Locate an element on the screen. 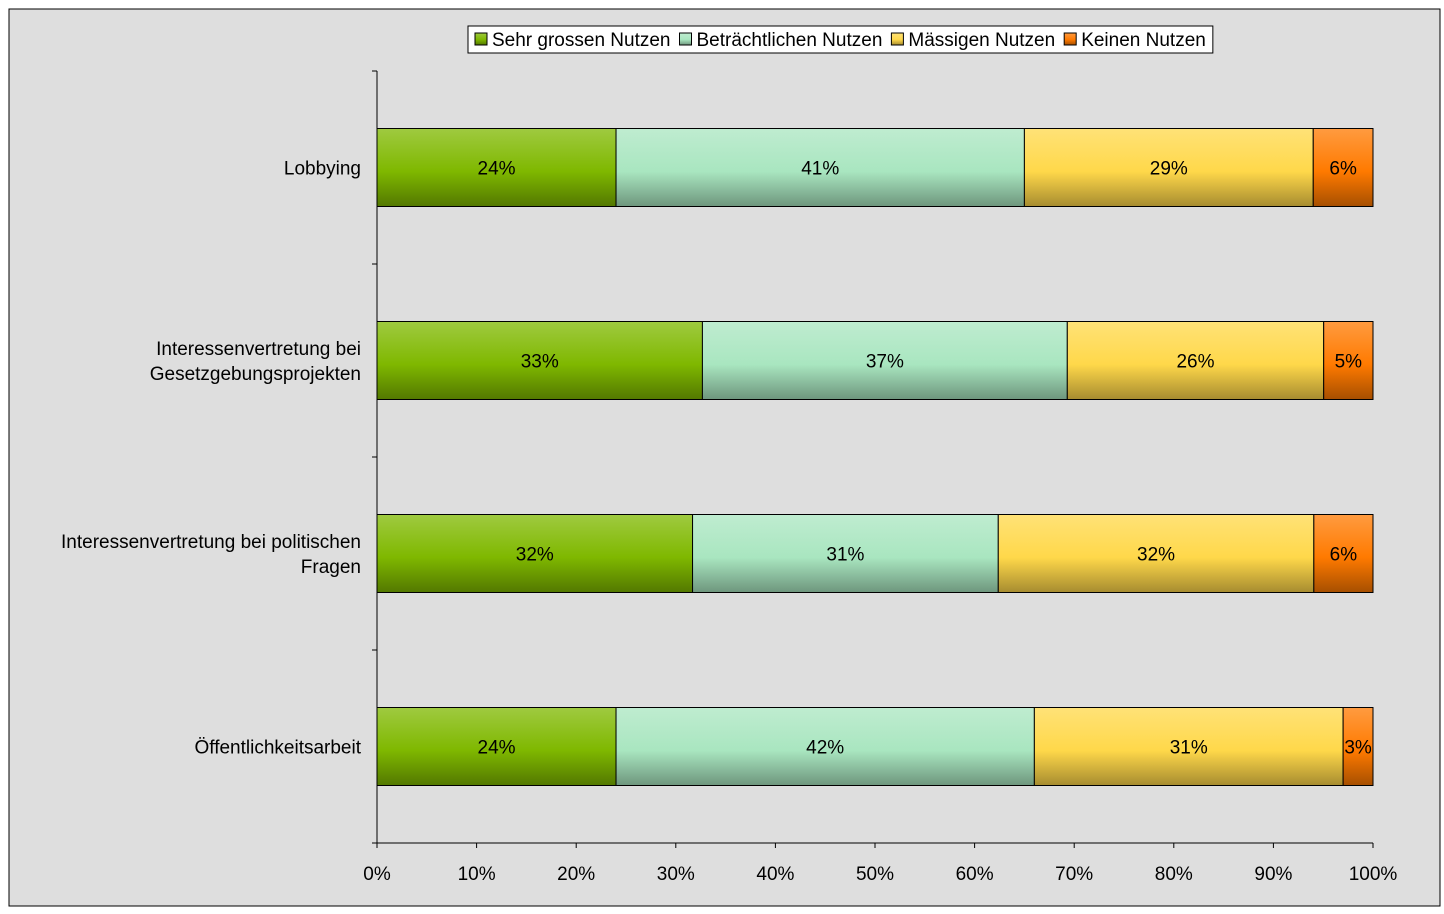 The width and height of the screenshot is (1444, 914). category-label: Lobbying is located at coordinates (322, 169).